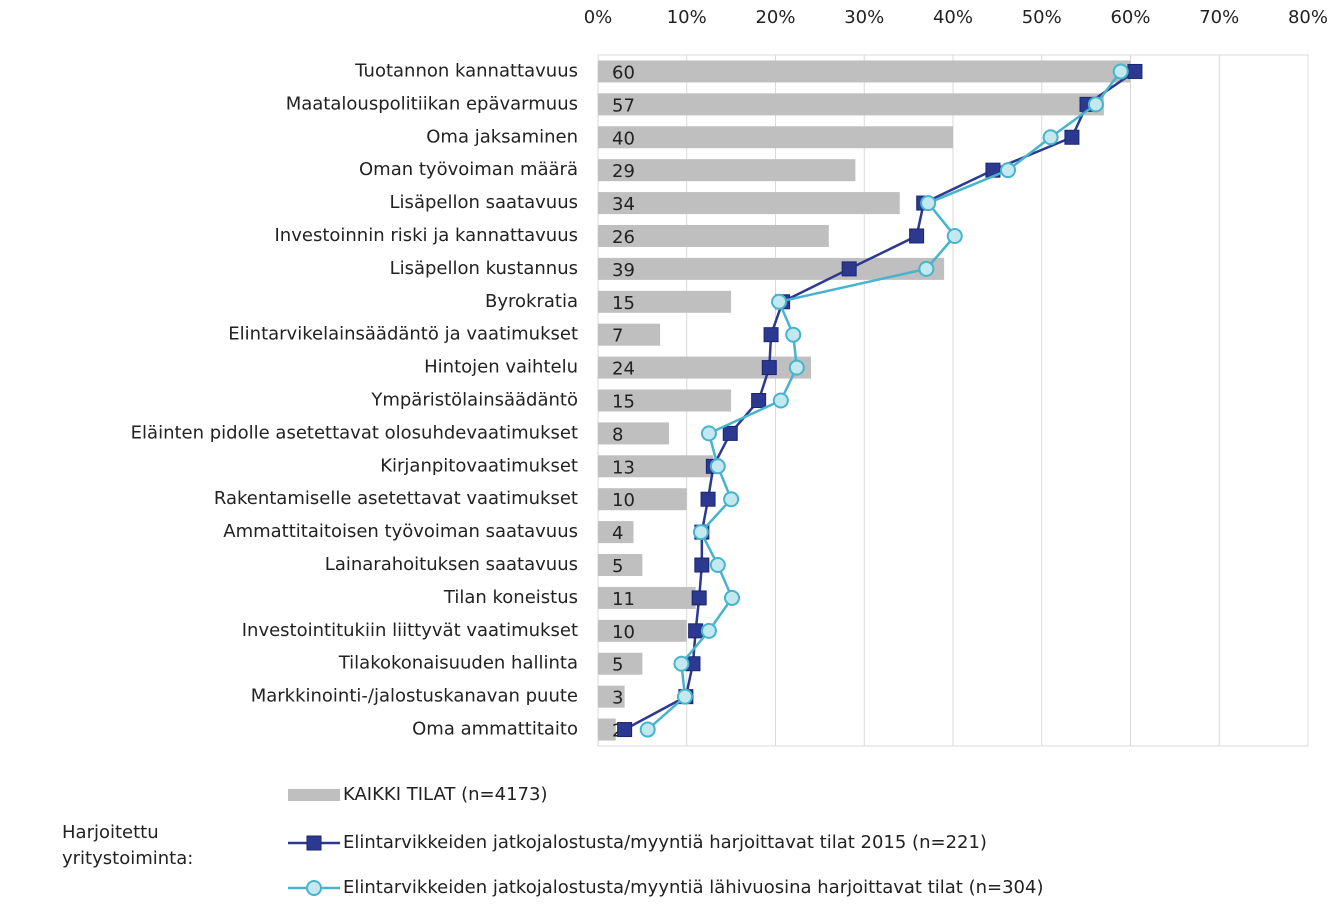  I want to click on category-label: Lainarahoituksen saatavuus, so click(451, 564).